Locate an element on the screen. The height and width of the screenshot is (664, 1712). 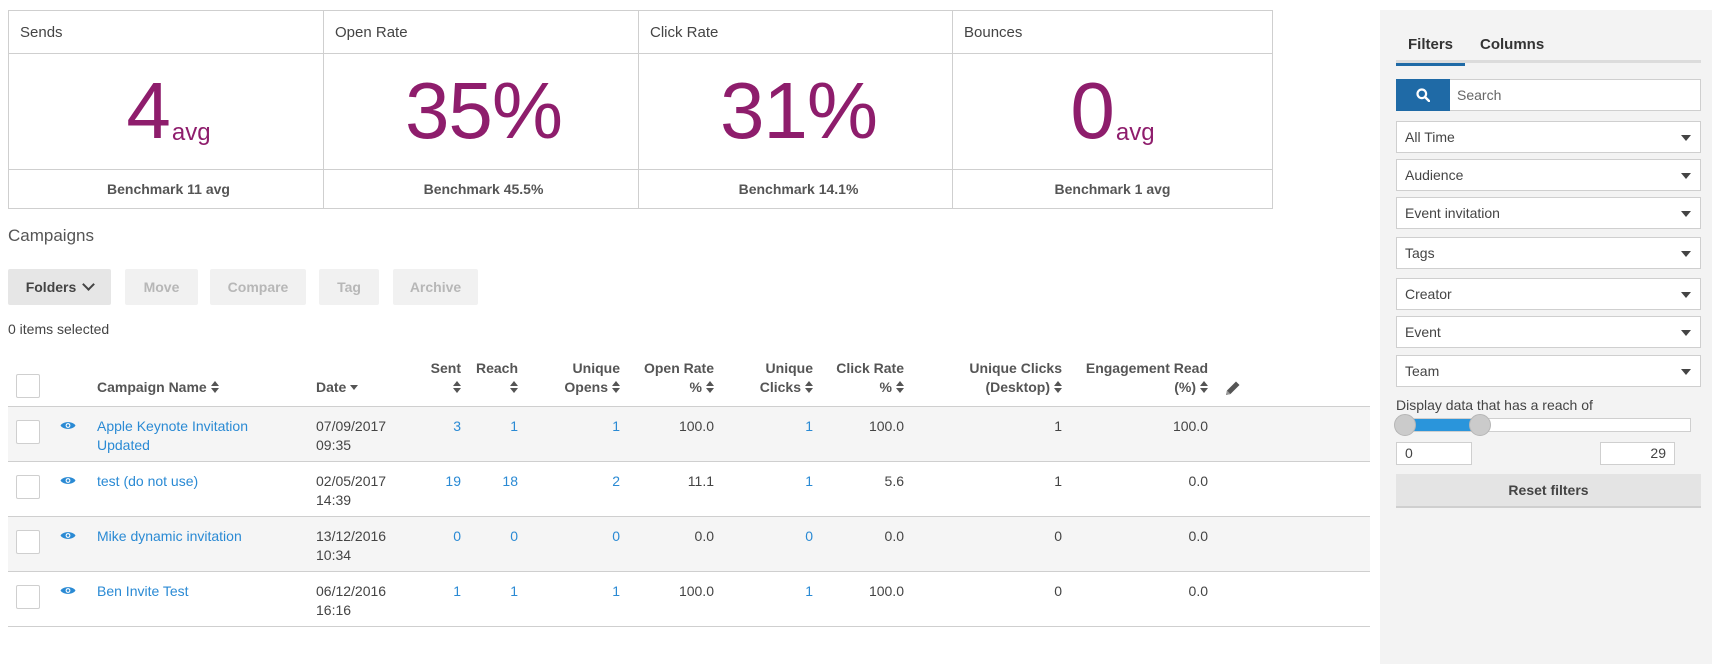
sidebar-tabs: Filters Columns is located at coordinates (1548, 44).